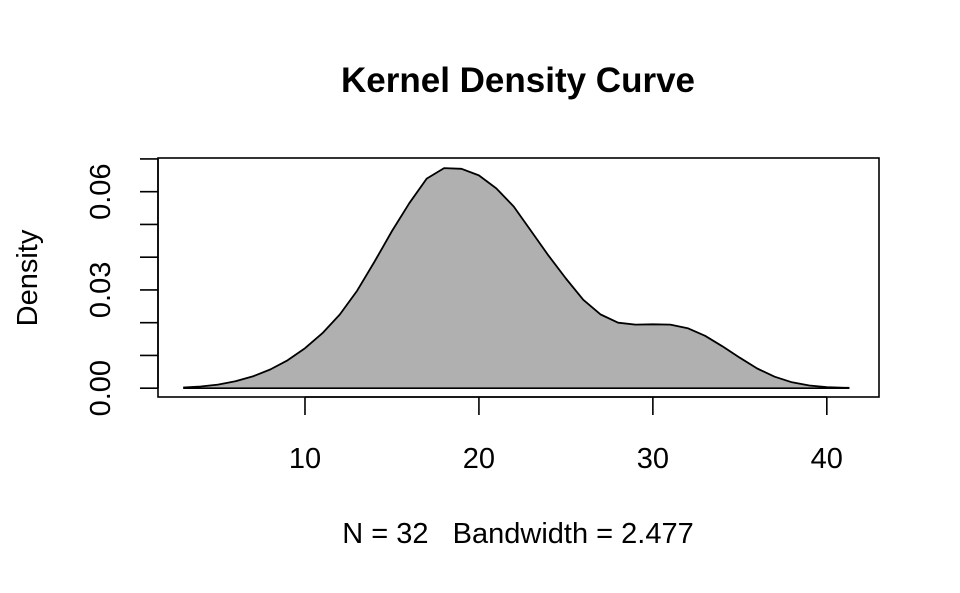  What do you see at coordinates (517, 534) in the screenshot?
I see `x-axis-label: N = 32 Bandwidth = 2.477` at bounding box center [517, 534].